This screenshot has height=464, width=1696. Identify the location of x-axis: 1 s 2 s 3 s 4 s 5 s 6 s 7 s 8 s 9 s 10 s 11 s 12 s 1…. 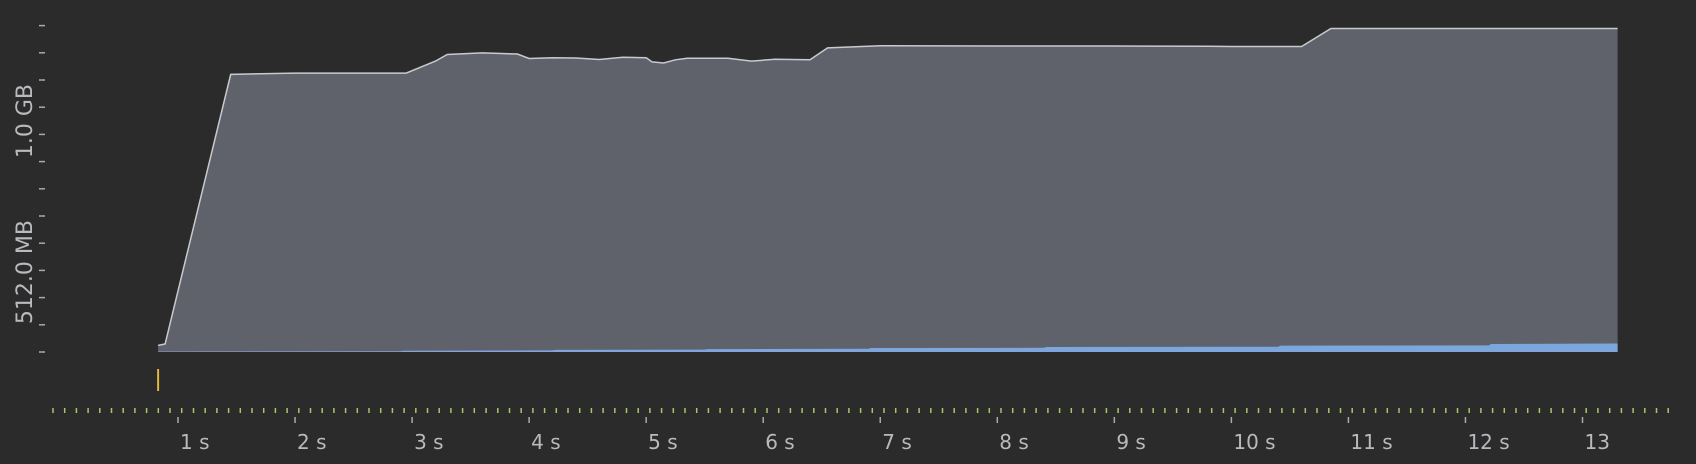
(860, 431).